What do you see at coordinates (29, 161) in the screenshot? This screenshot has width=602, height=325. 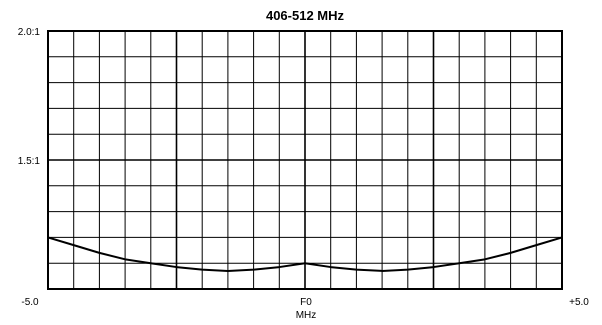 I see `y-tick-label-1-5: 1.5:1` at bounding box center [29, 161].